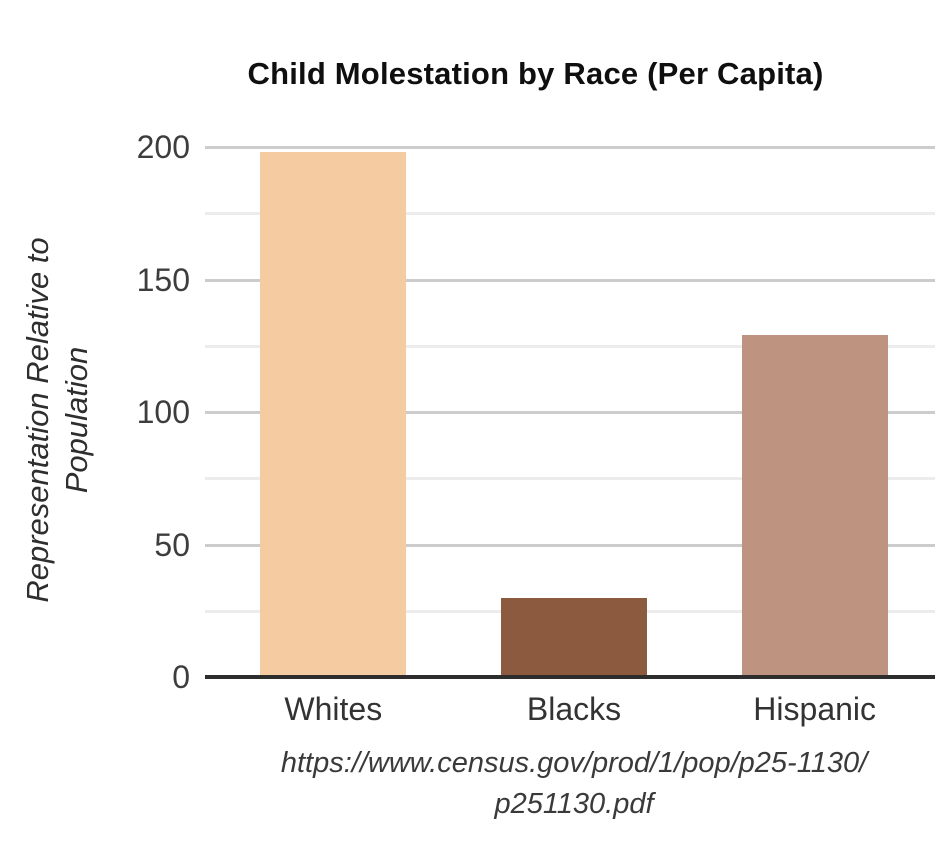 This screenshot has height=842, width=950. I want to click on bar-whites, so click(333, 414).